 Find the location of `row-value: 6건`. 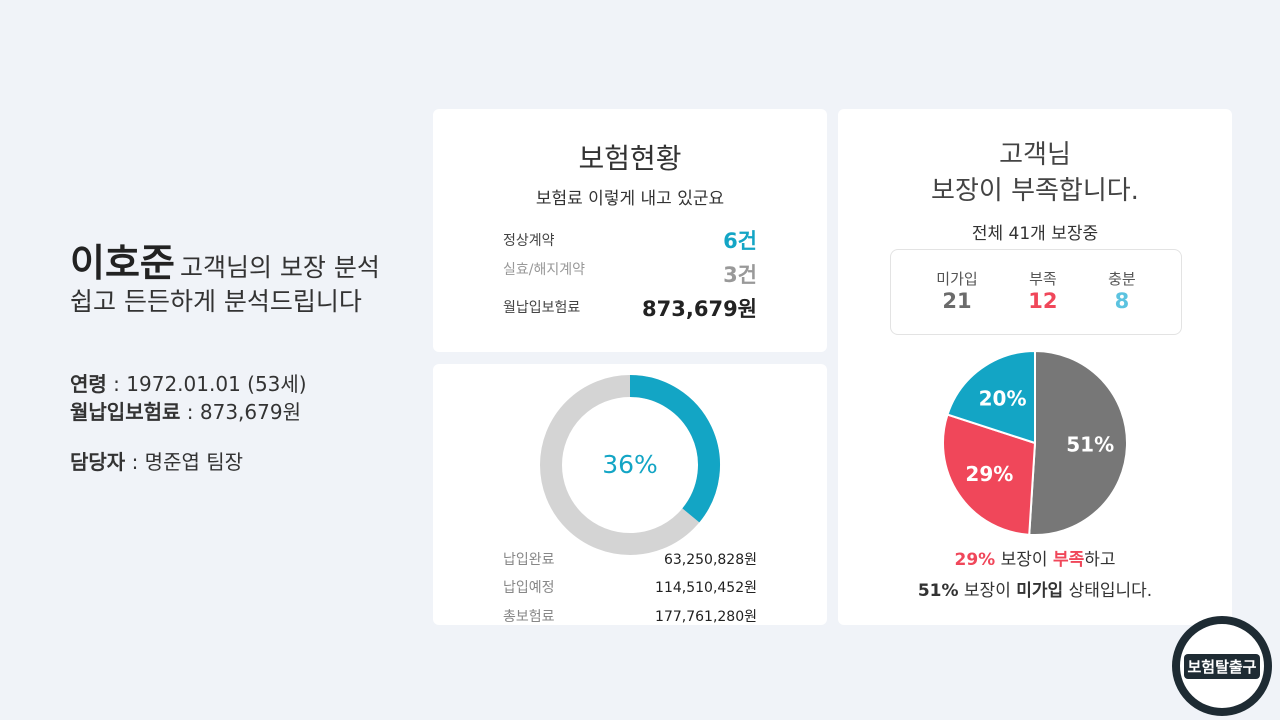

row-value: 6건 is located at coordinates (740, 241).